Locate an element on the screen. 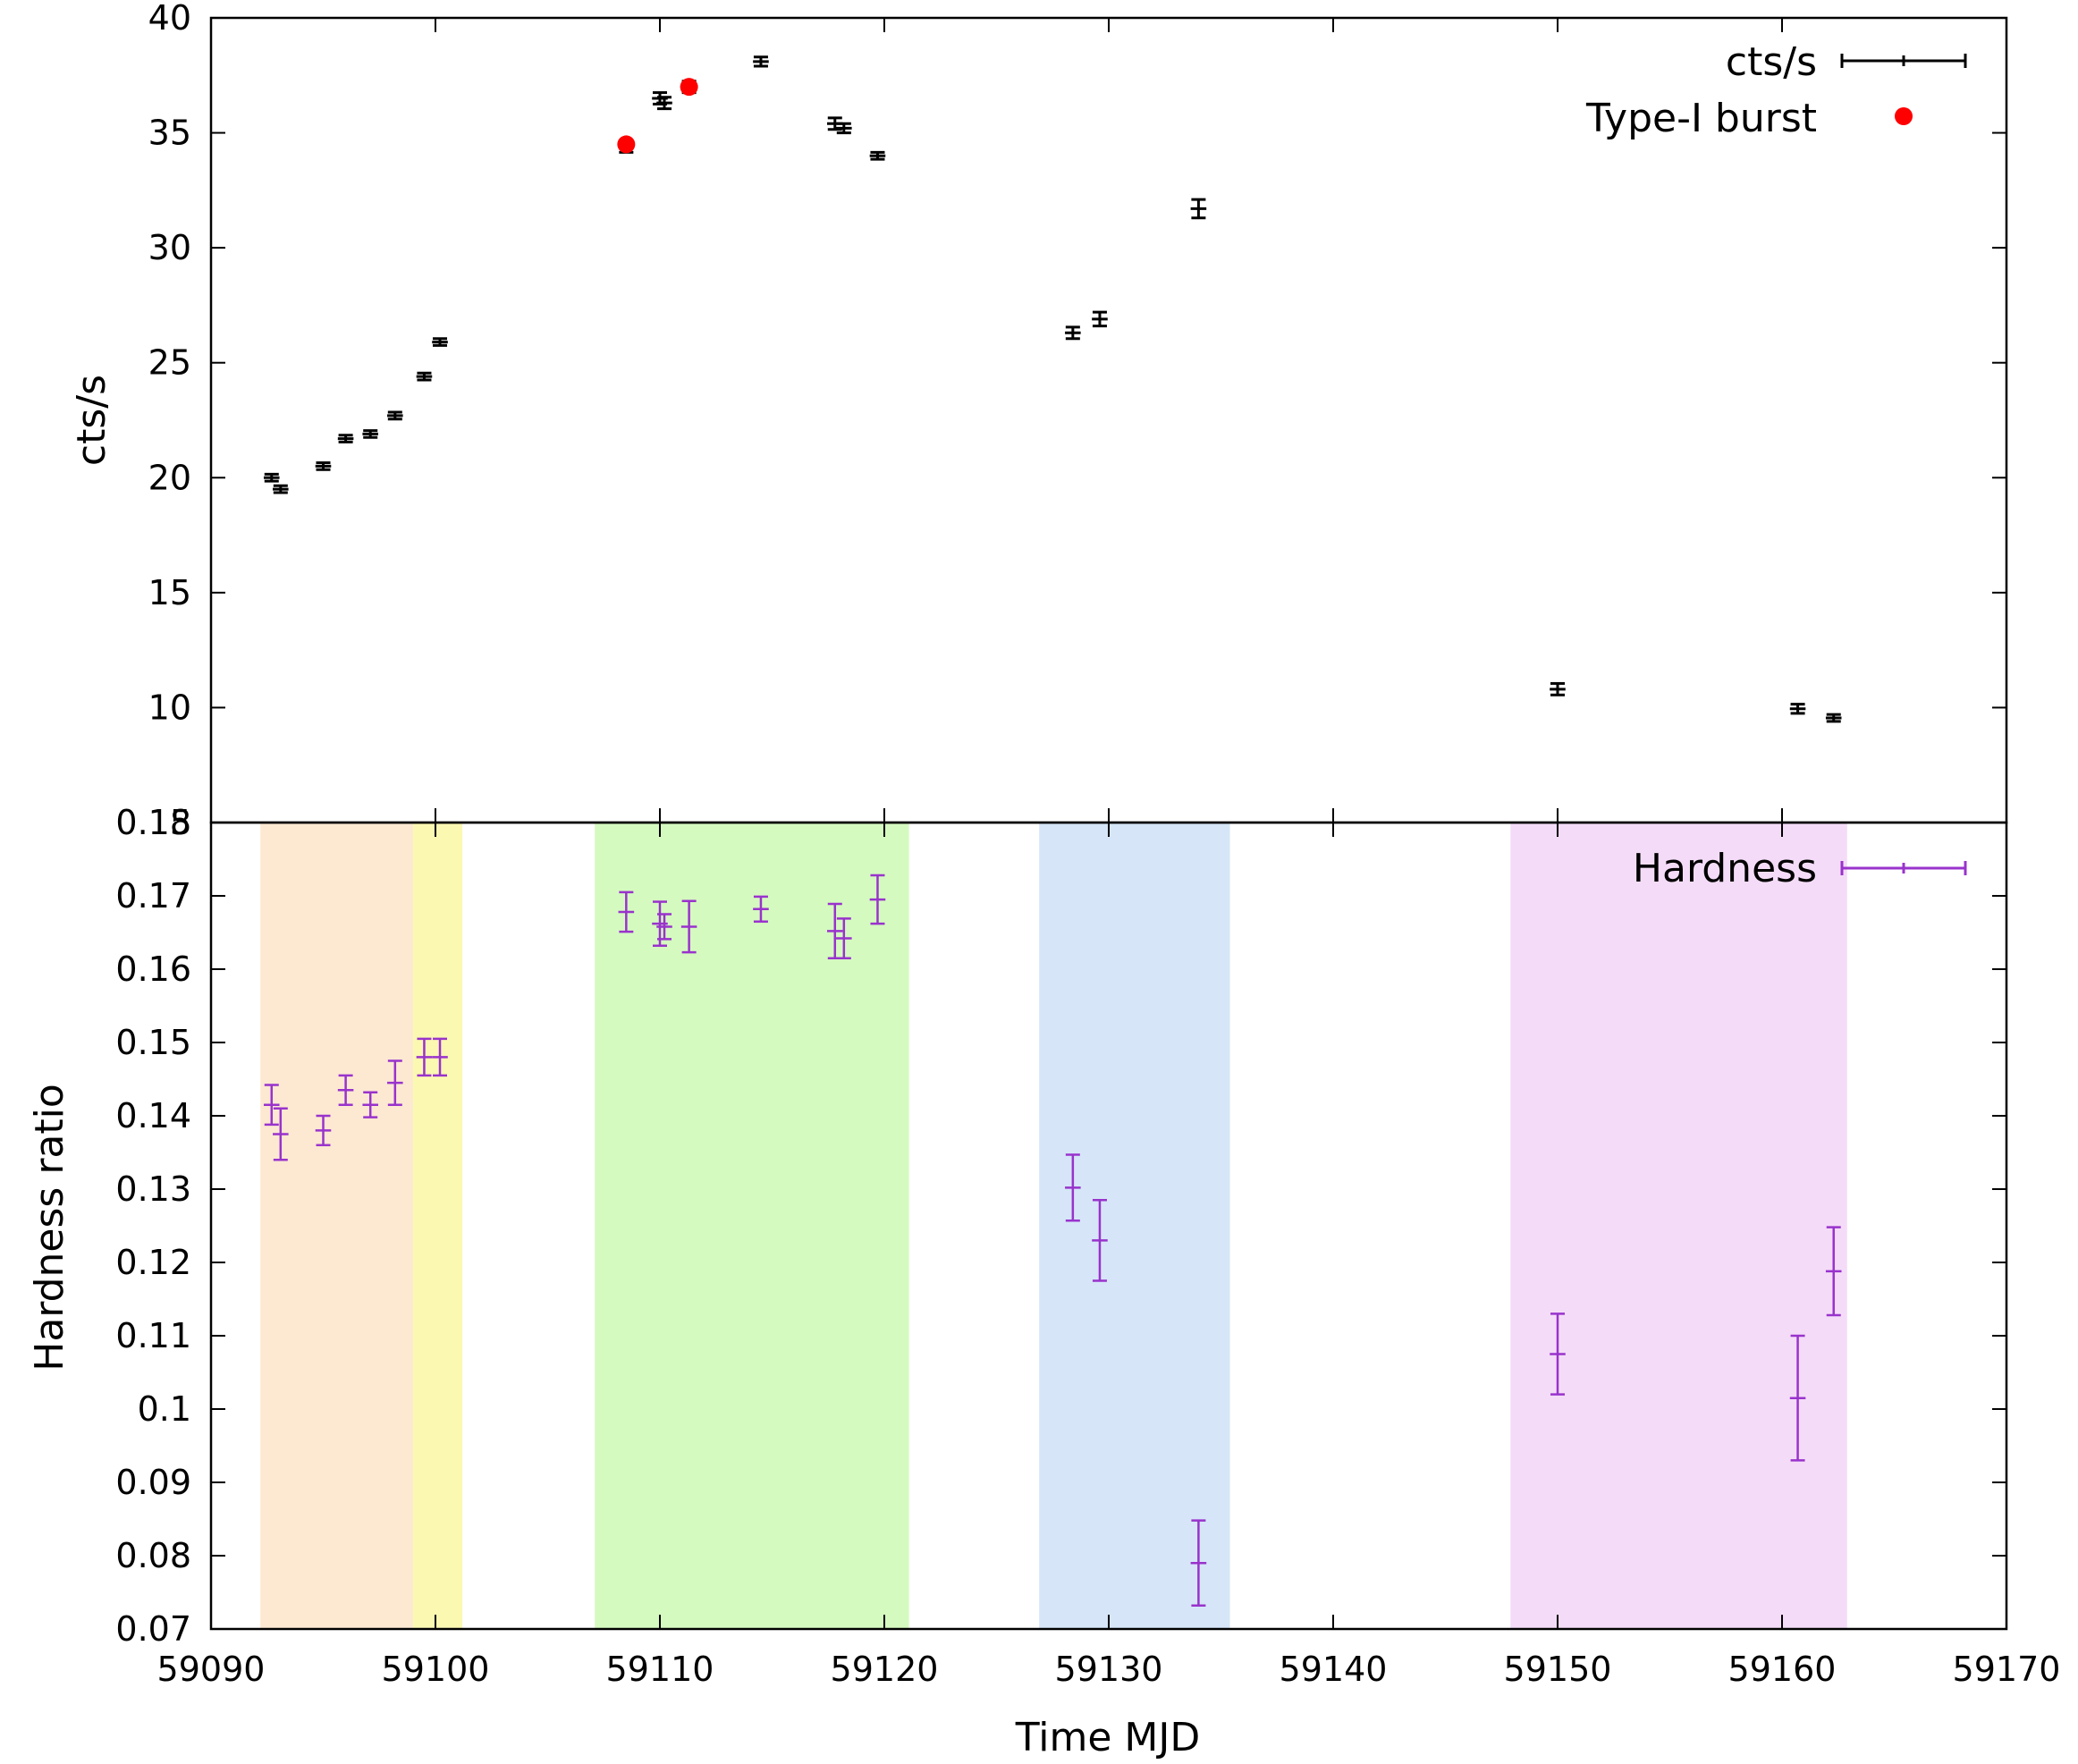 Image resolution: width=2078 pixels, height=1764 pixels. bottom-ylabel: Hardness ratio is located at coordinates (49, 1228).